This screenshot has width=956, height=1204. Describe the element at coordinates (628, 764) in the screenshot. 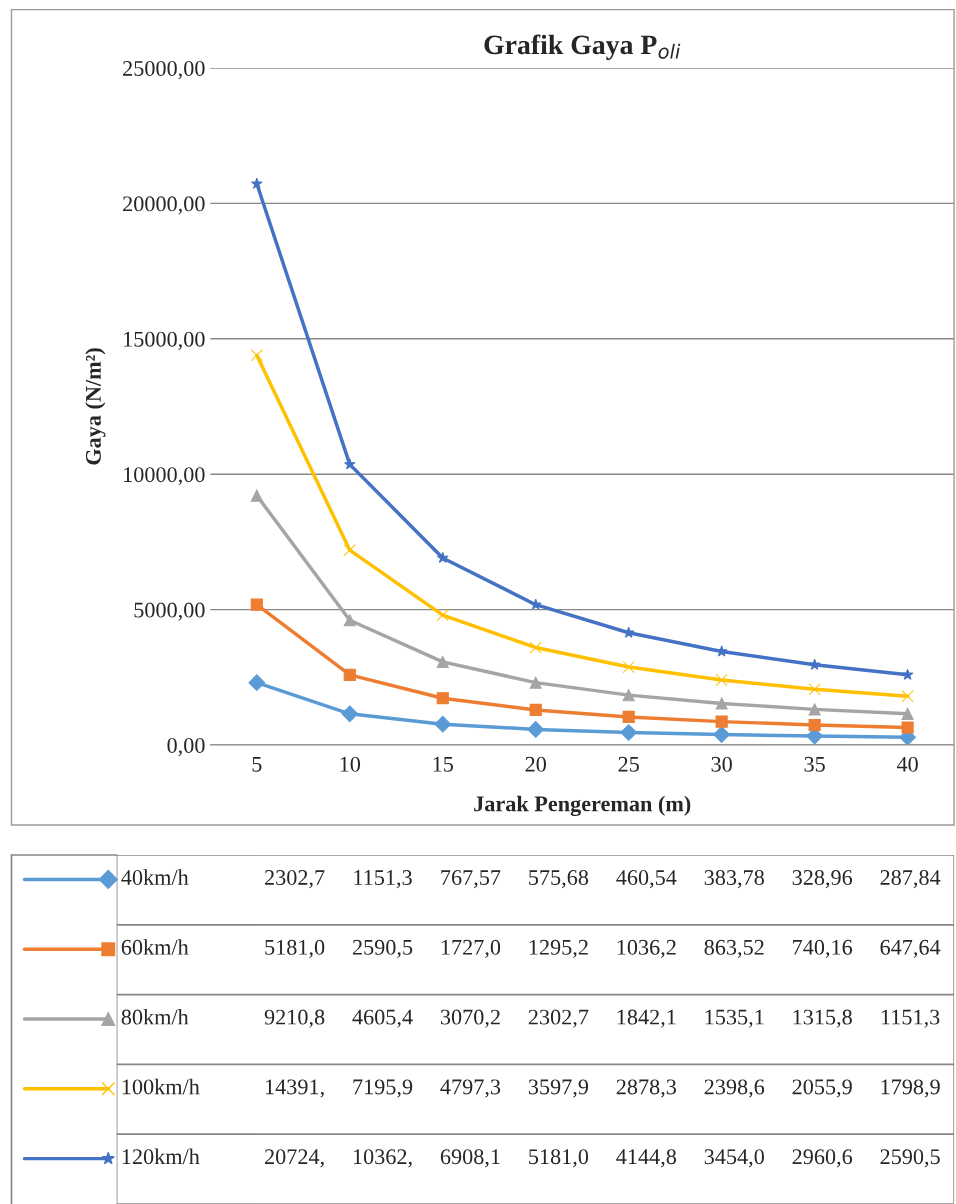

I see `x-tick-label: 25` at that location.